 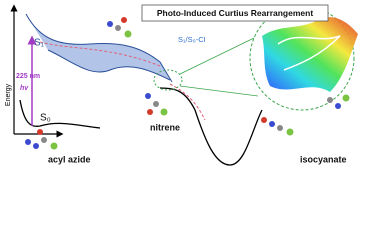 I want to click on s1-curve, so click(x=99, y=48).